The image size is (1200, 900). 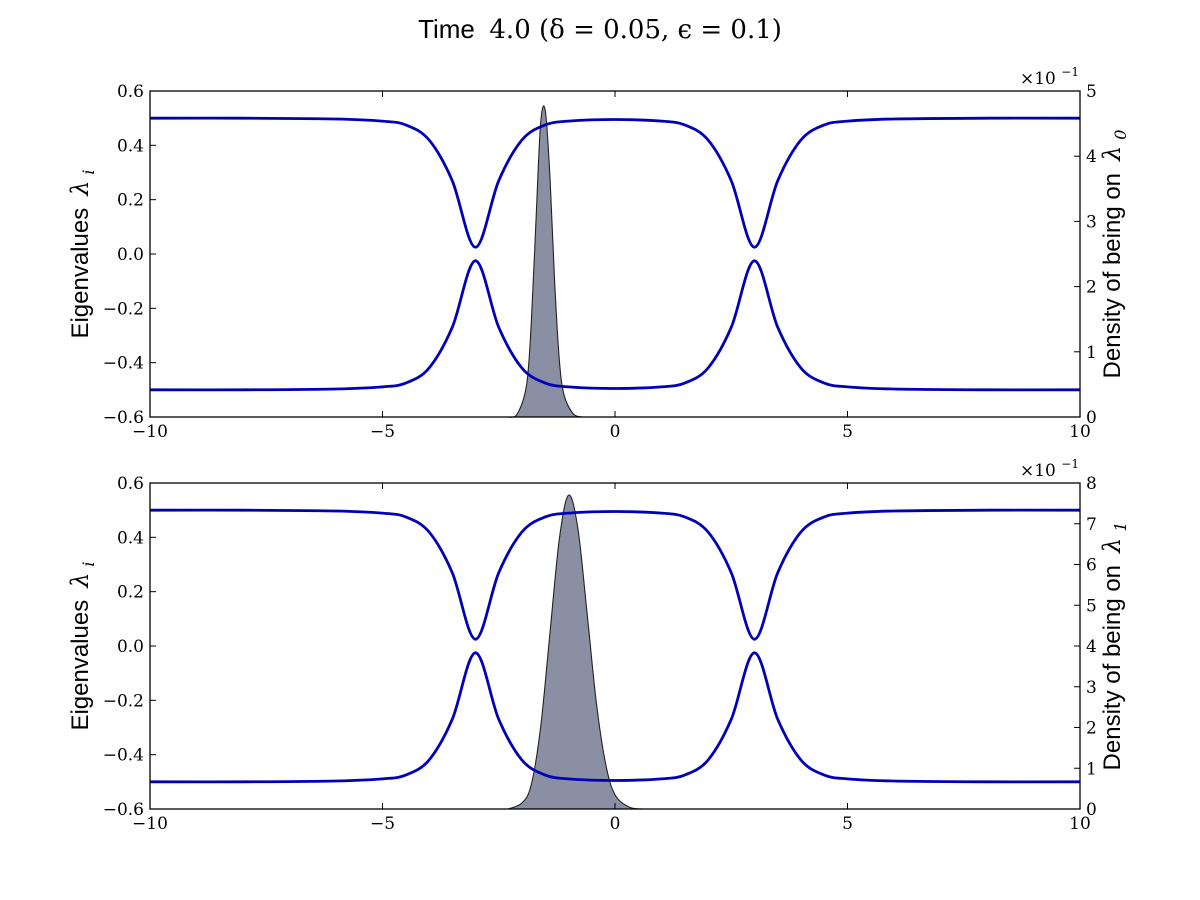 I want to click on top-exponent-power: −1, so click(x=1070, y=72).